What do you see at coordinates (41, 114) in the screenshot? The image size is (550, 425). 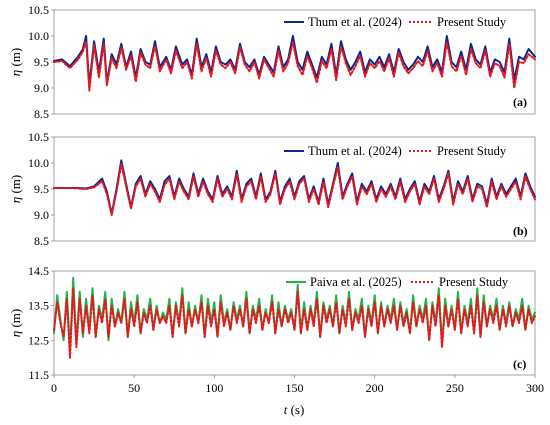 I see `panel-a-y-tick-label: 8.5` at bounding box center [41, 114].